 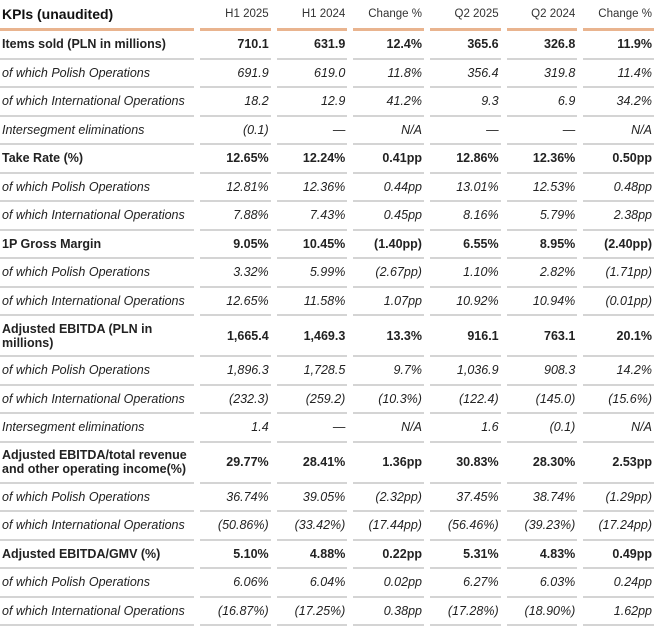 What do you see at coordinates (618, 612) in the screenshot?
I see `cell-value: 1.62pp` at bounding box center [618, 612].